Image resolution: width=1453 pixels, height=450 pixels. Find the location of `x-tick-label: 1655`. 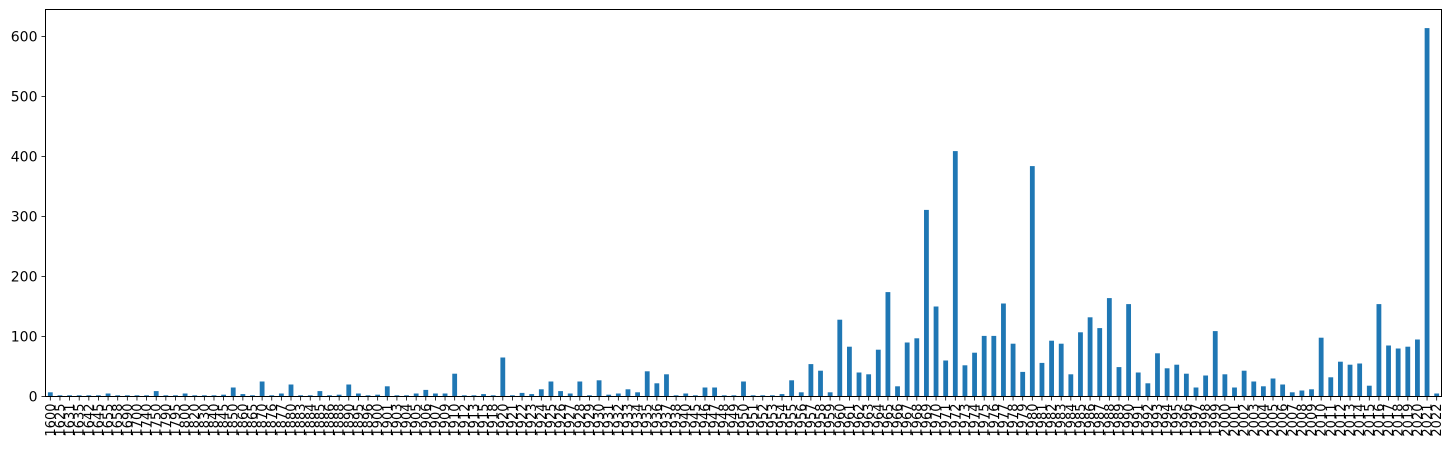

x-tick-label: 1655 is located at coordinates (109, 420).